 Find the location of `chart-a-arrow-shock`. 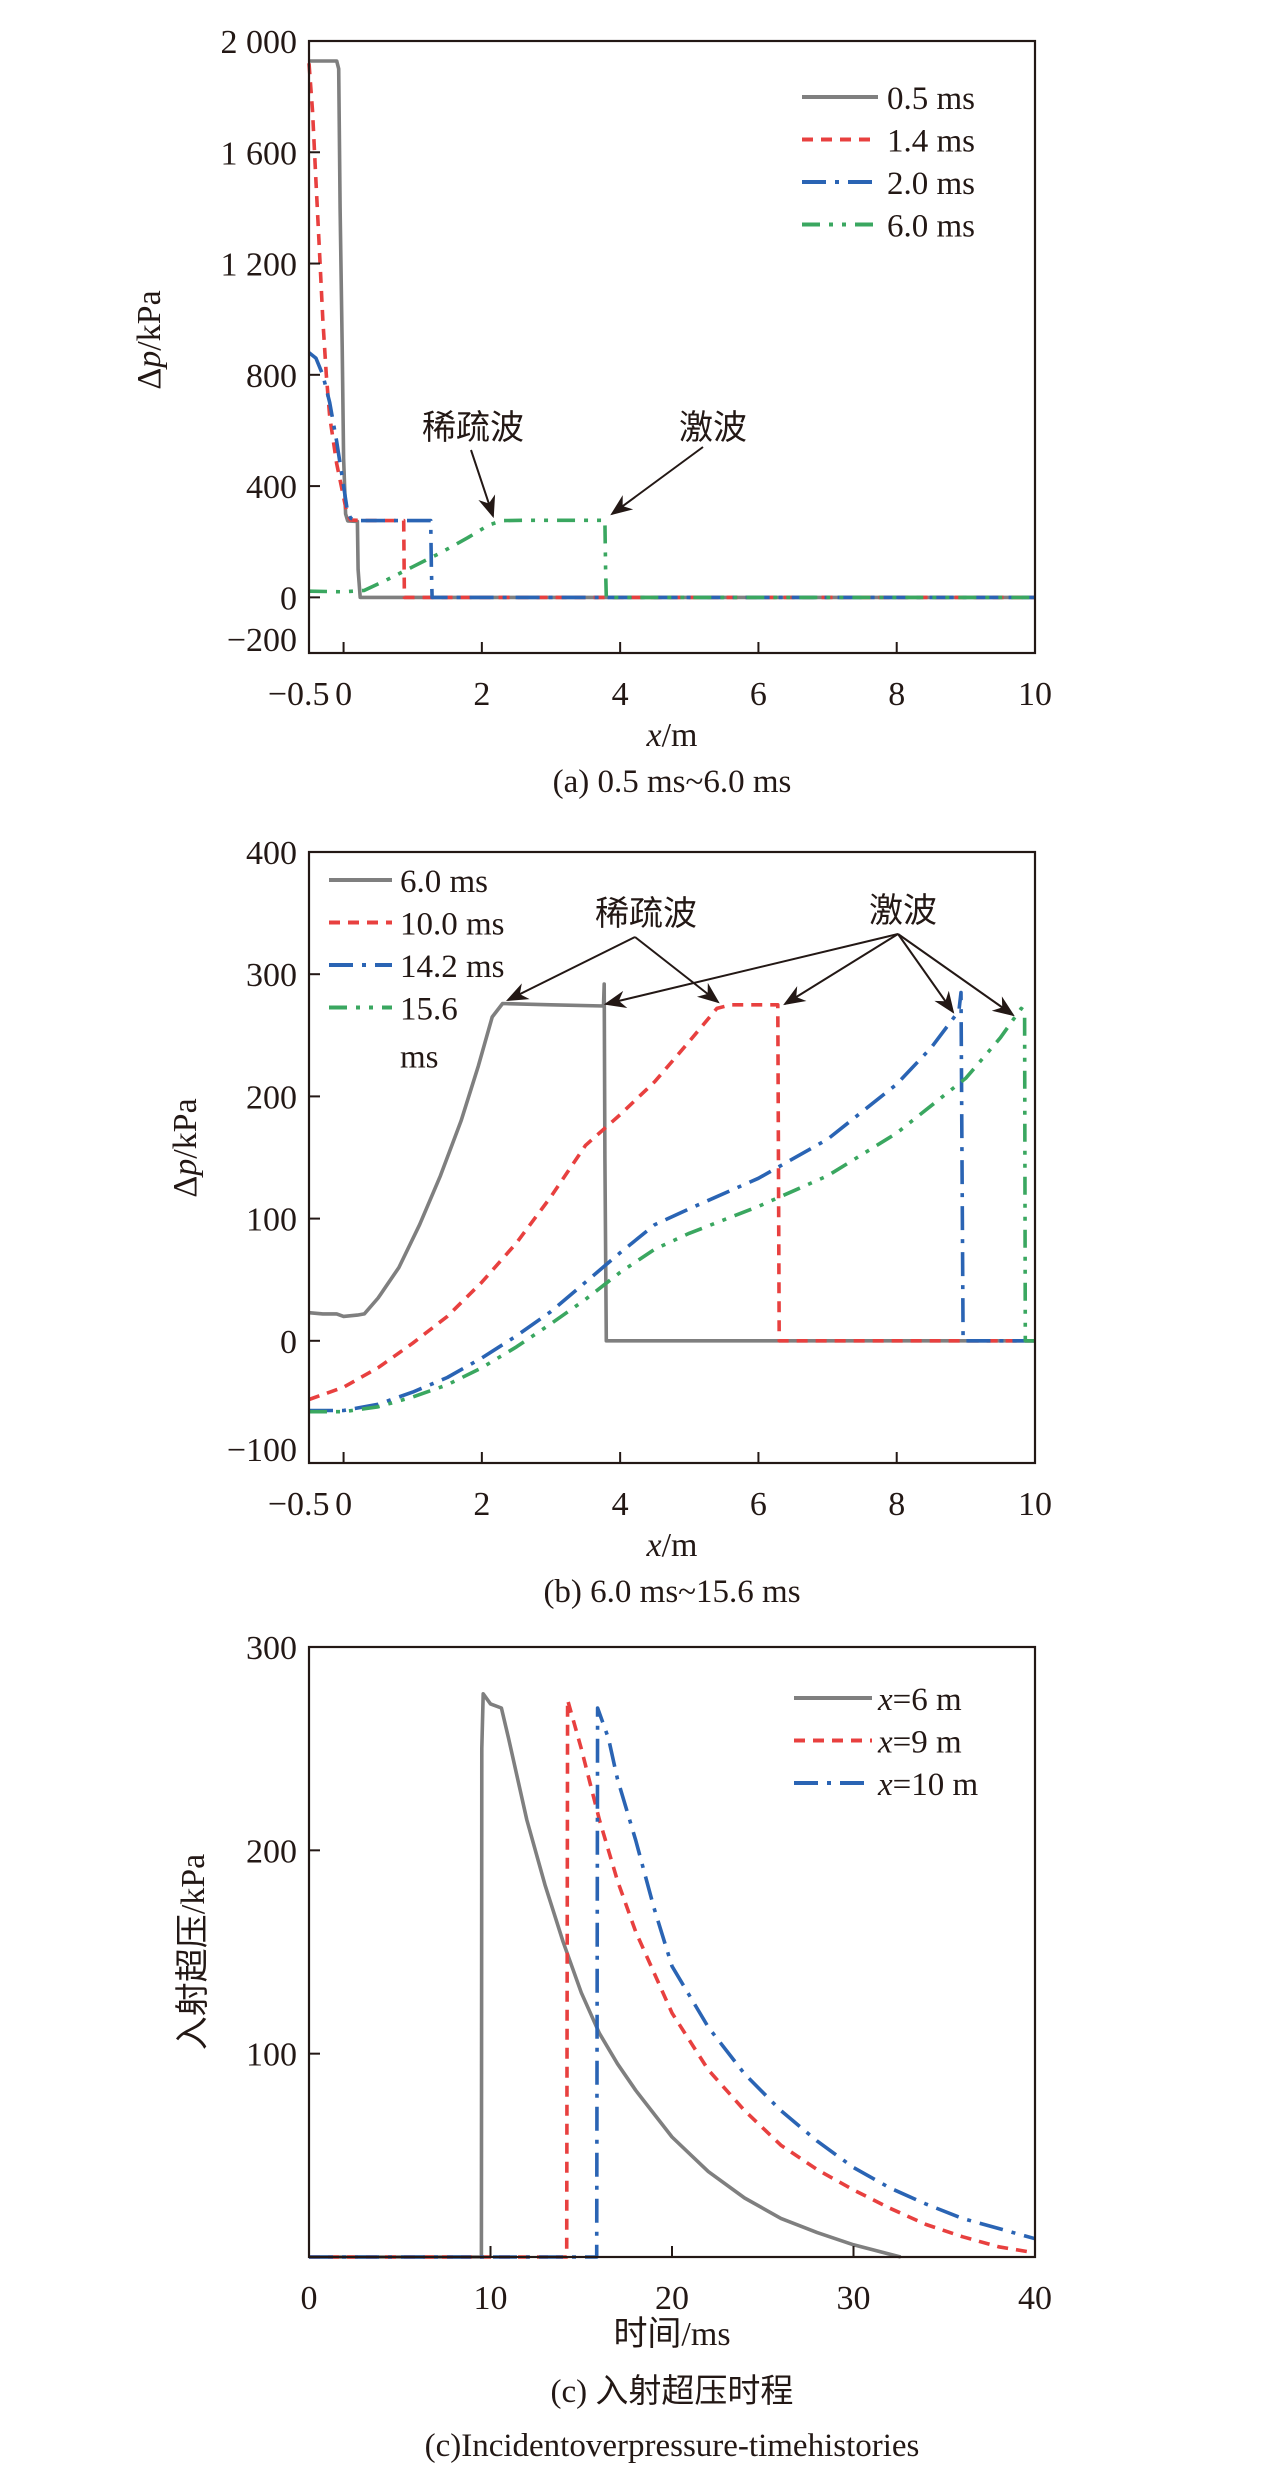

chart-a-arrow-shock is located at coordinates (657, 481).